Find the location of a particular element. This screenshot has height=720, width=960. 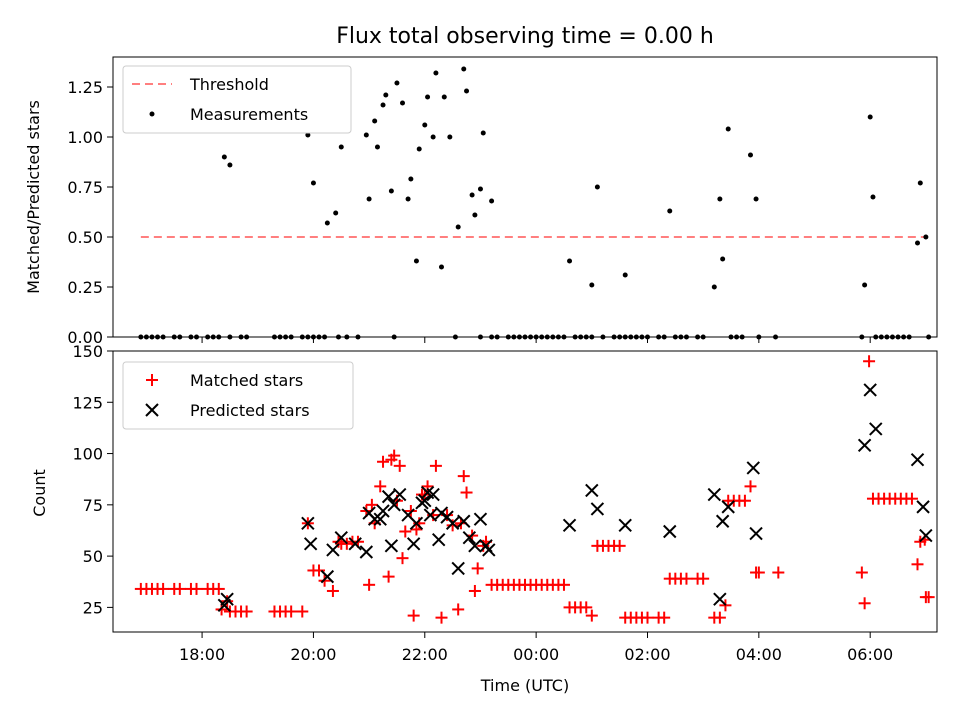

top-y-axis-label: Matched/Predicted stars is located at coordinates (33, 197).